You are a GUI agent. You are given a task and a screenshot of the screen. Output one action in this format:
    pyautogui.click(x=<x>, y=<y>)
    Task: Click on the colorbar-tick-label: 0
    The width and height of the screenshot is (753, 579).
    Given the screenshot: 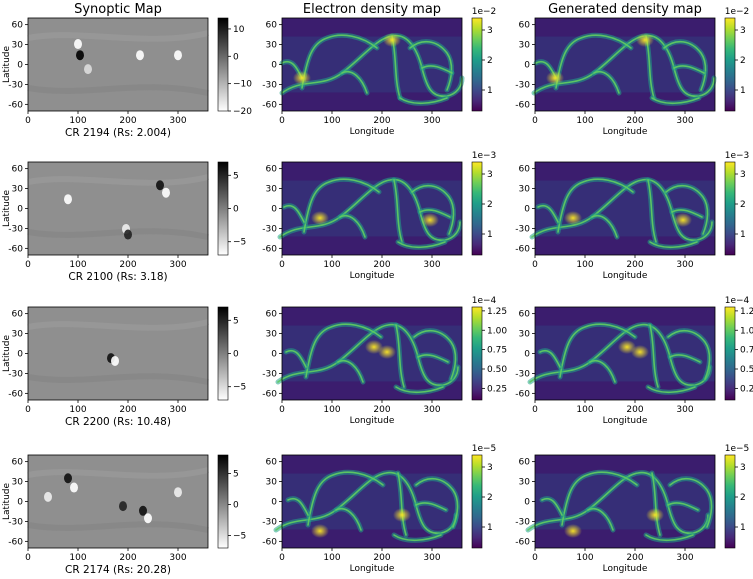 What is the action you would take?
    pyautogui.click(x=236, y=210)
    